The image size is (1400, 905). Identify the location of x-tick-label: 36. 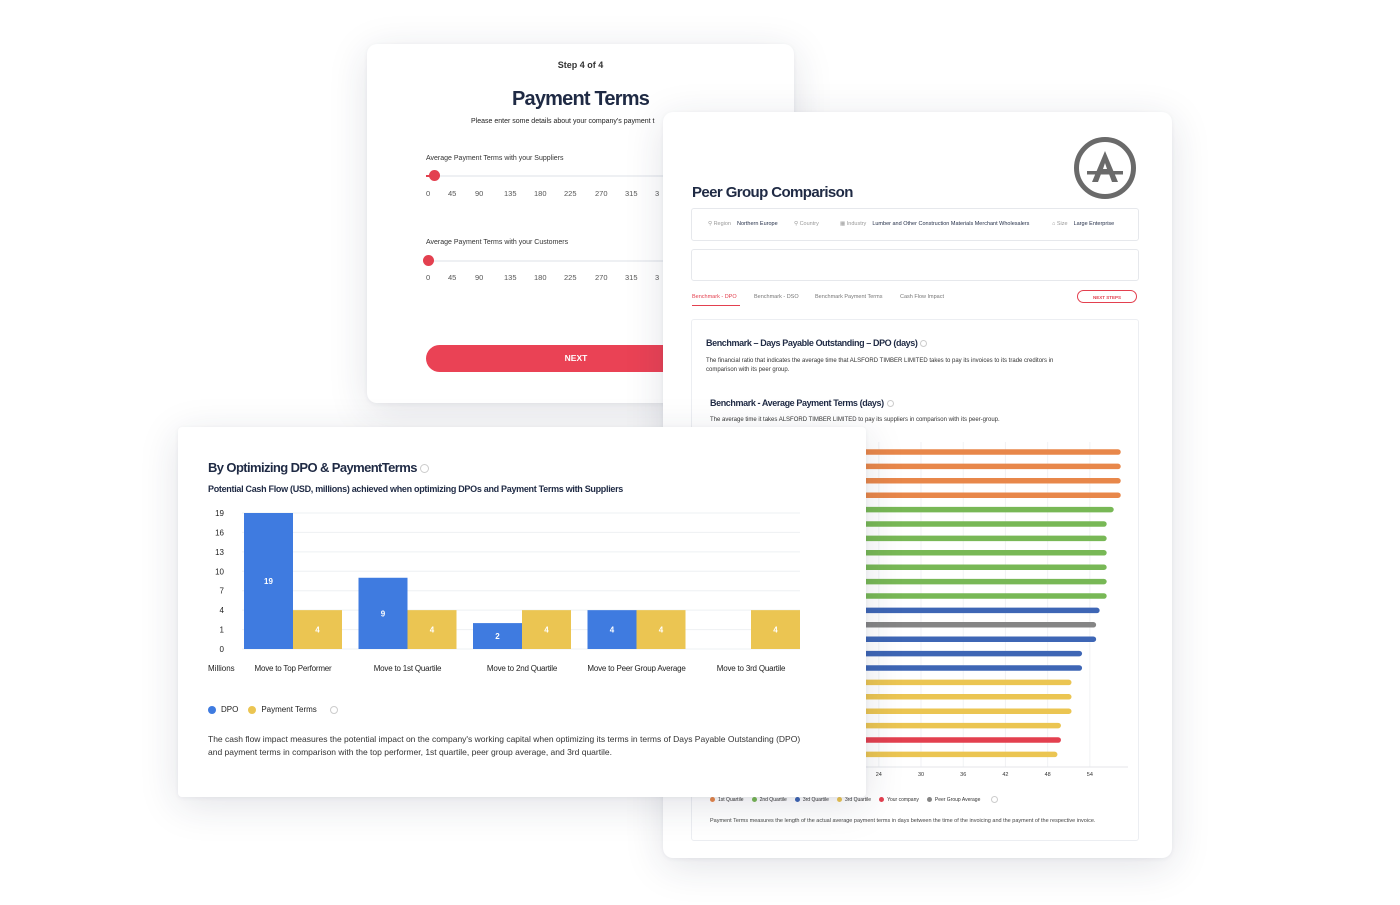
(963, 775).